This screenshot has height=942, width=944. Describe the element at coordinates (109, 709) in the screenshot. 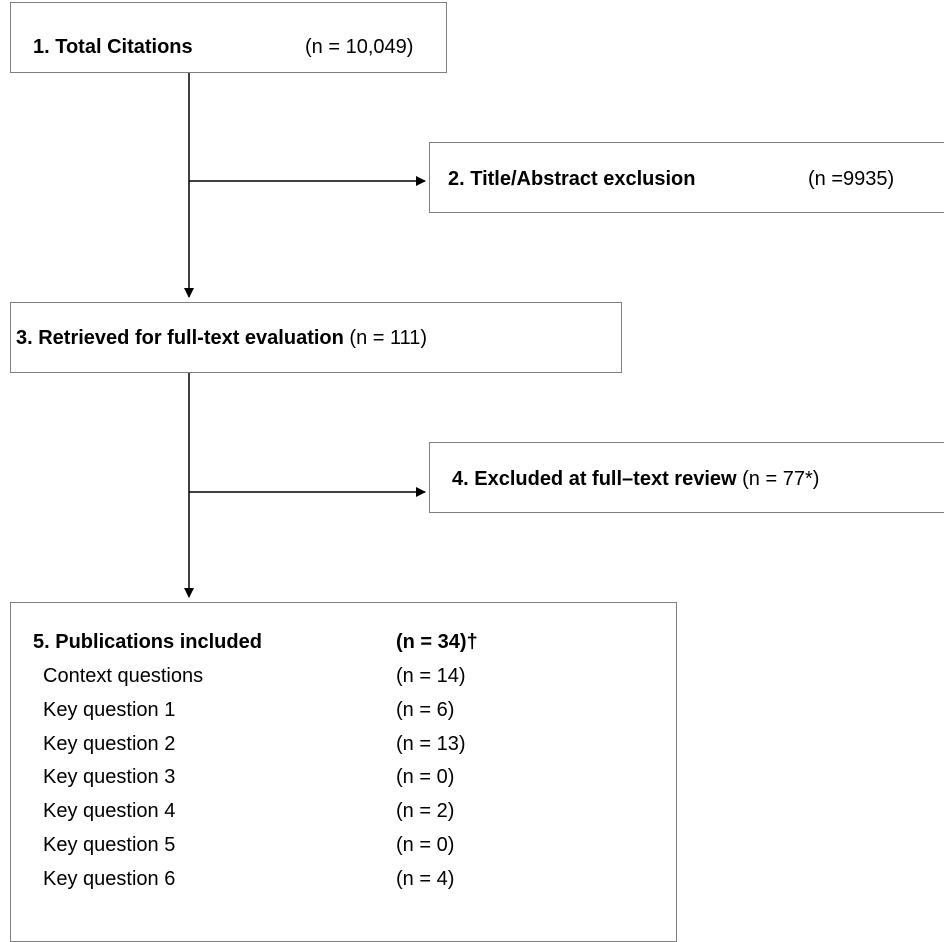

I see `row-label: Key question 1` at that location.